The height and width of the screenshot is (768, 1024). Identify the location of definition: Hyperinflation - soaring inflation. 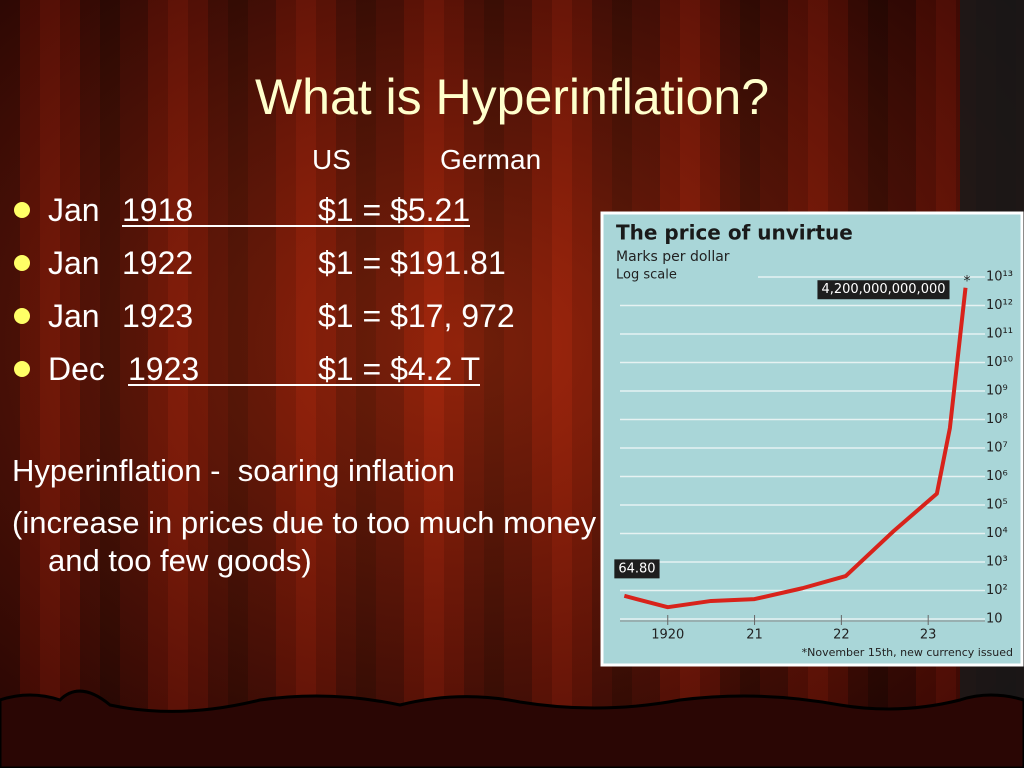
(233, 470).